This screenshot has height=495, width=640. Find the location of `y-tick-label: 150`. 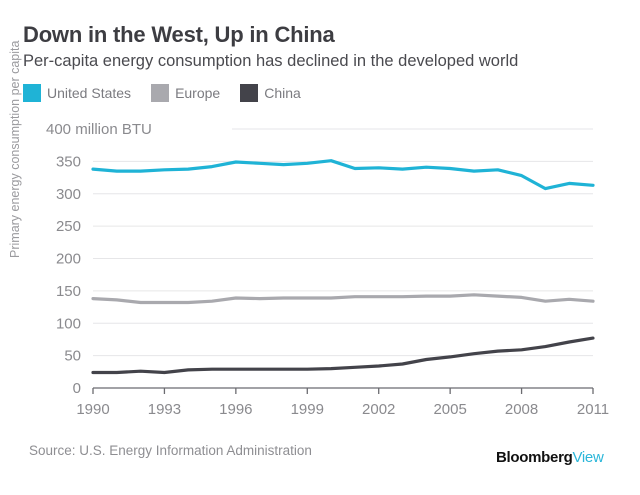

y-tick-label: 150 is located at coordinates (68, 291).